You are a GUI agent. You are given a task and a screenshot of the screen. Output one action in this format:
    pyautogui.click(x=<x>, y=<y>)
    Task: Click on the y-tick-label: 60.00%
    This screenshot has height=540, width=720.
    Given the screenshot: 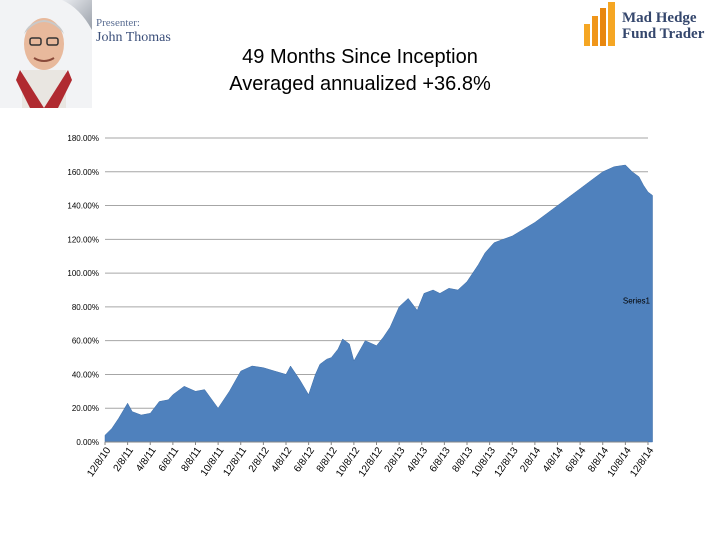 What is the action you would take?
    pyautogui.click(x=85, y=341)
    